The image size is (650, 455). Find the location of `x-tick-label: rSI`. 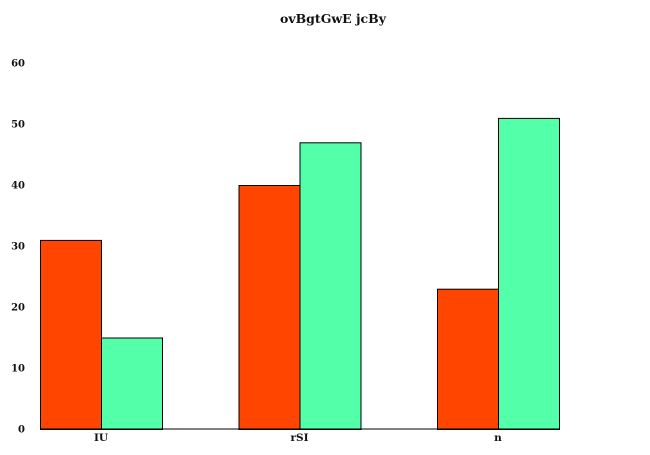

x-tick-label: rSI is located at coordinates (299, 438).